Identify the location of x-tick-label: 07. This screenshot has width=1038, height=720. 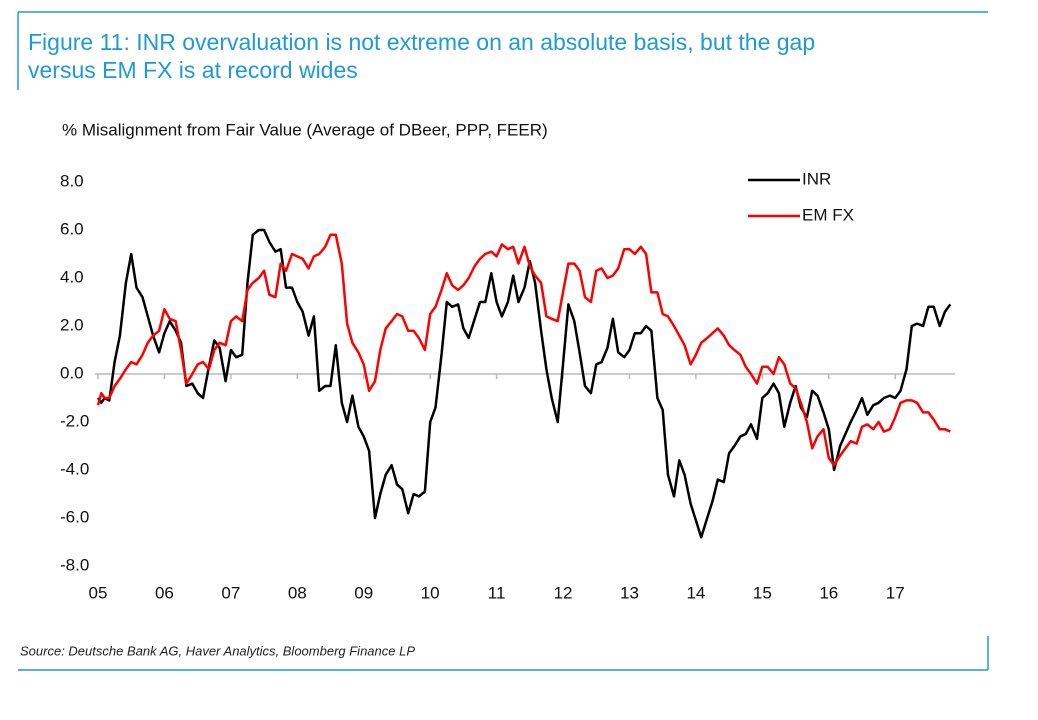
(230, 592).